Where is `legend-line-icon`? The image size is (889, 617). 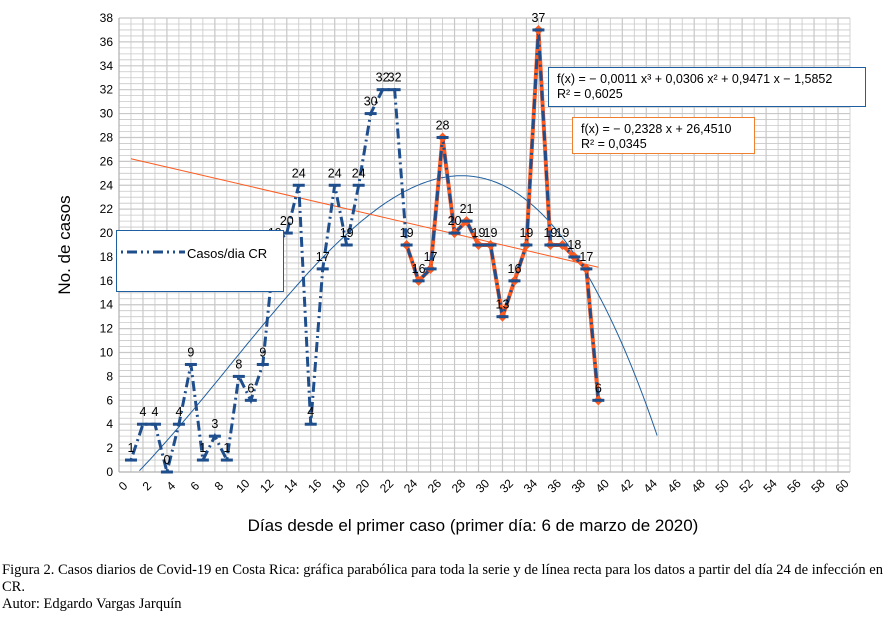 legend-line-icon is located at coordinates (153, 252).